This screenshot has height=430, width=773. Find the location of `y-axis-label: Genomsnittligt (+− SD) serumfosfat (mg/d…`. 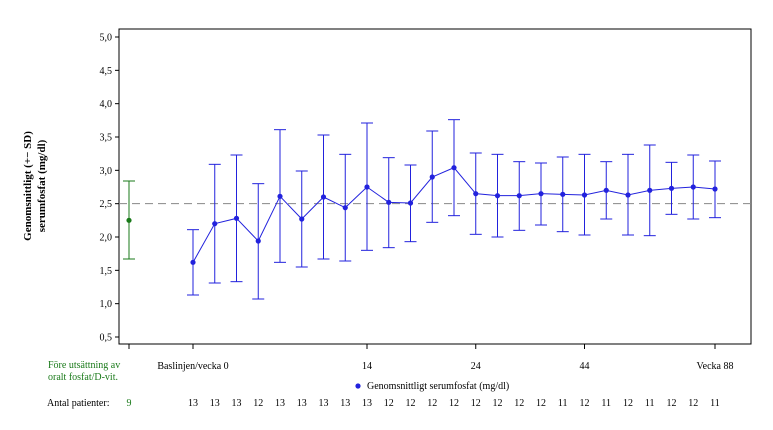

y-axis-label: Genomsnittligt (+− SD) serumfosfat (mg/d… is located at coordinates (35, 186).